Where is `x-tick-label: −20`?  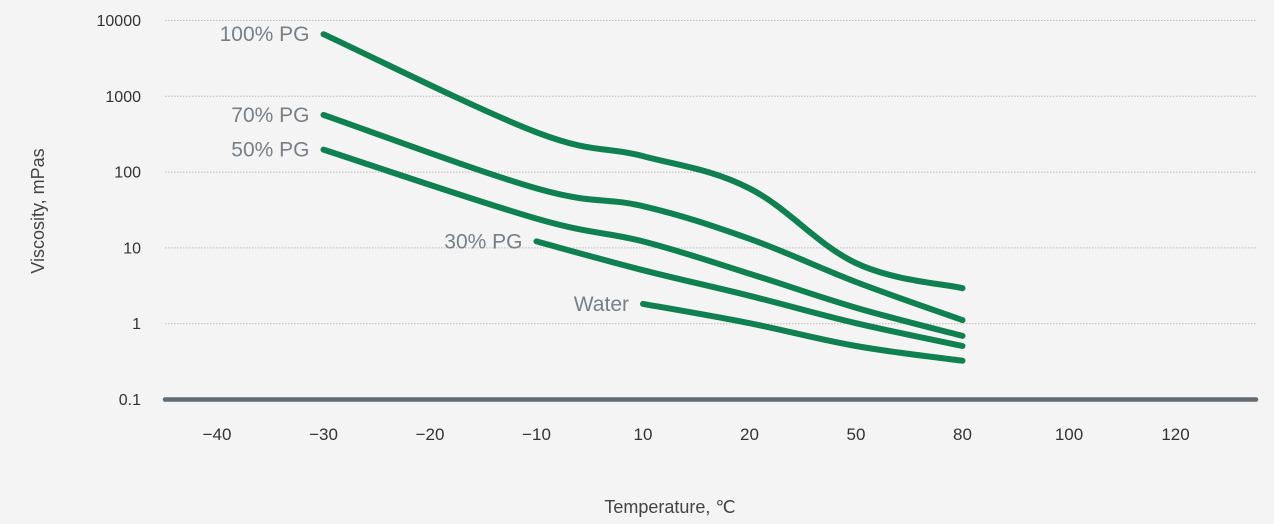 x-tick-label: −20 is located at coordinates (430, 434).